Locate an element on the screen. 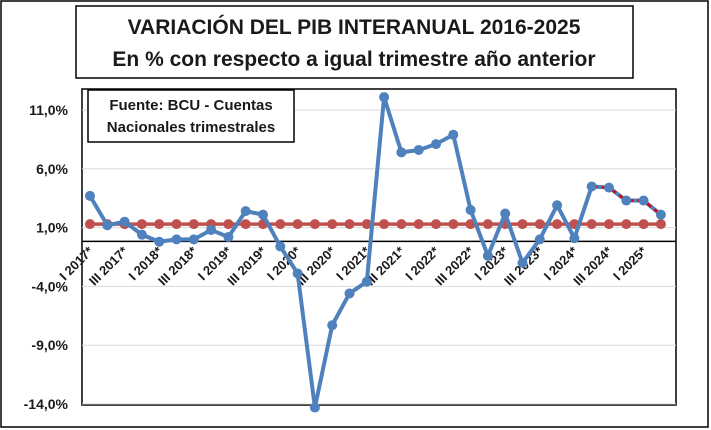 The image size is (711, 430). y-tick-label: -9,0% is located at coordinates (49, 345).